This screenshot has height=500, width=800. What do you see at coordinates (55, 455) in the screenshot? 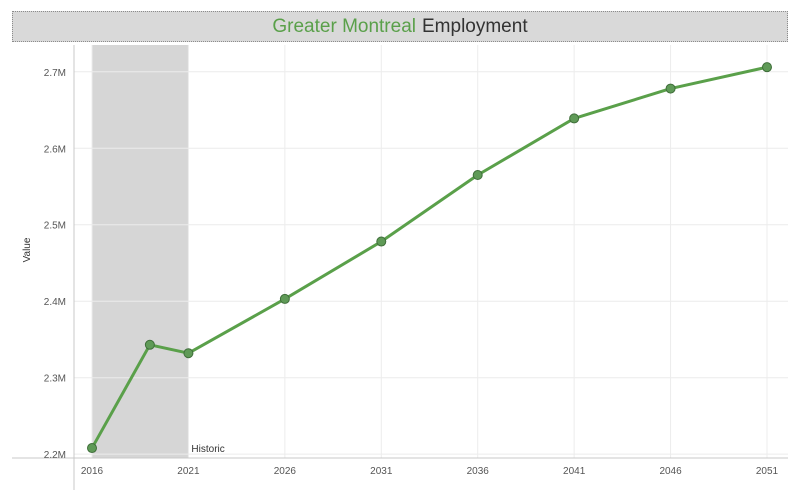
I see `y-tick-label: 2.2M` at bounding box center [55, 455].